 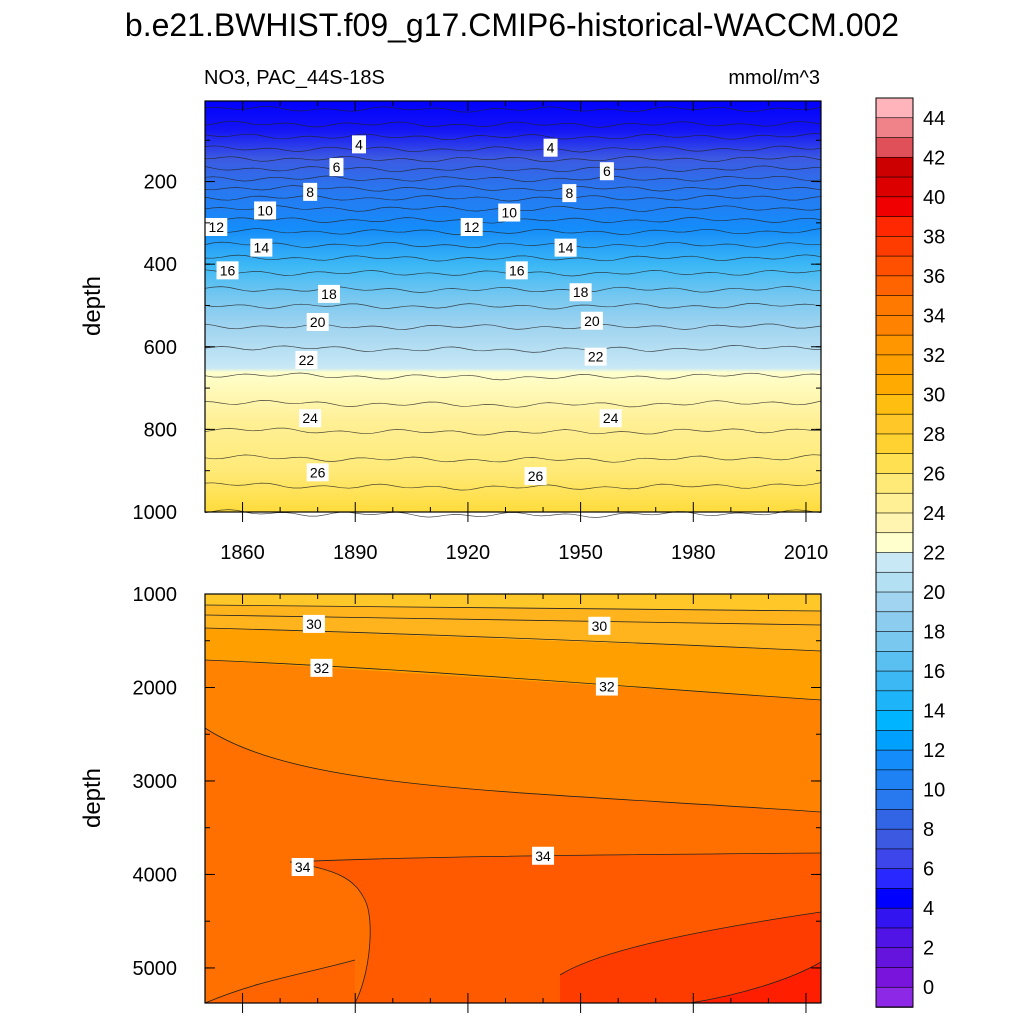 What do you see at coordinates (566, 248) in the screenshot?
I see `contour-label: 14` at bounding box center [566, 248].